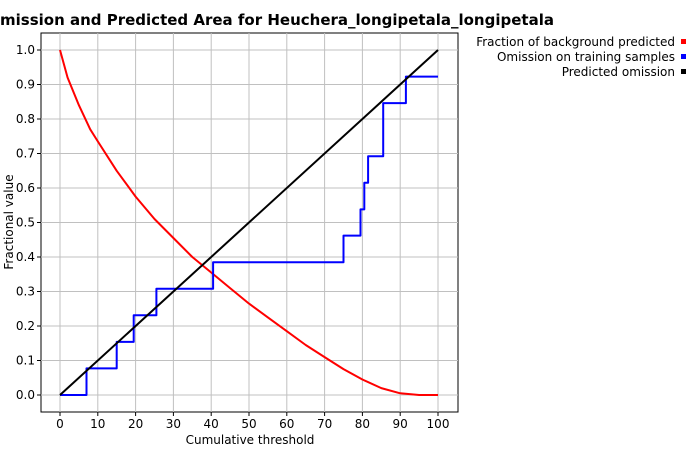 This screenshot has height=450, width=700. I want to click on y-tick-label: 1.0, so click(25, 50).